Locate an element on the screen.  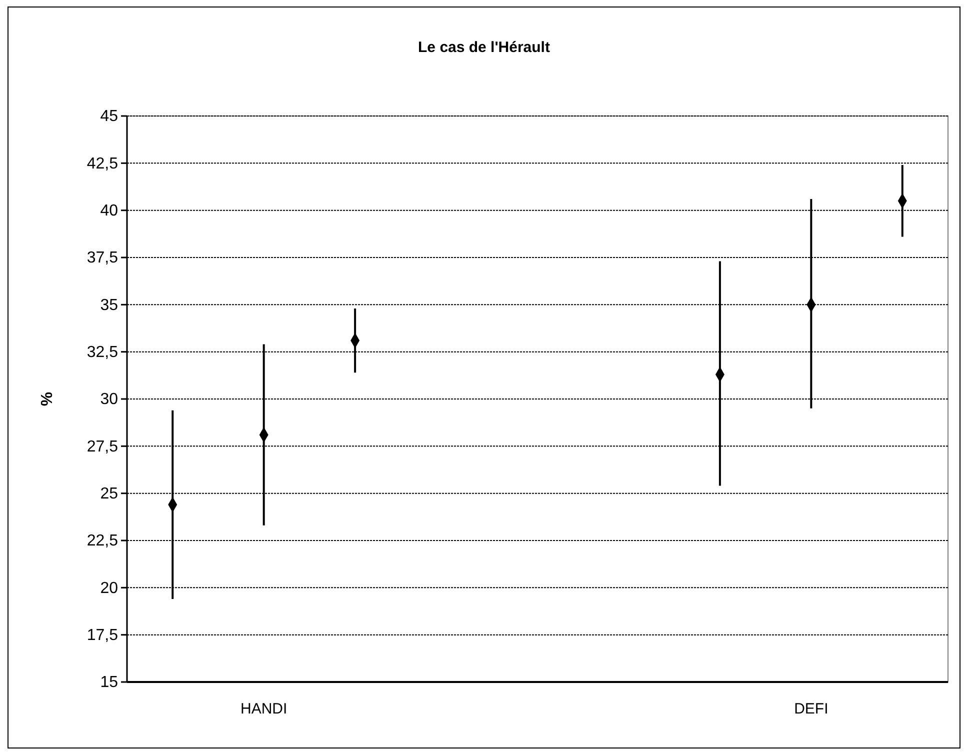
y-tick-label: 27,5 is located at coordinates (102, 447).